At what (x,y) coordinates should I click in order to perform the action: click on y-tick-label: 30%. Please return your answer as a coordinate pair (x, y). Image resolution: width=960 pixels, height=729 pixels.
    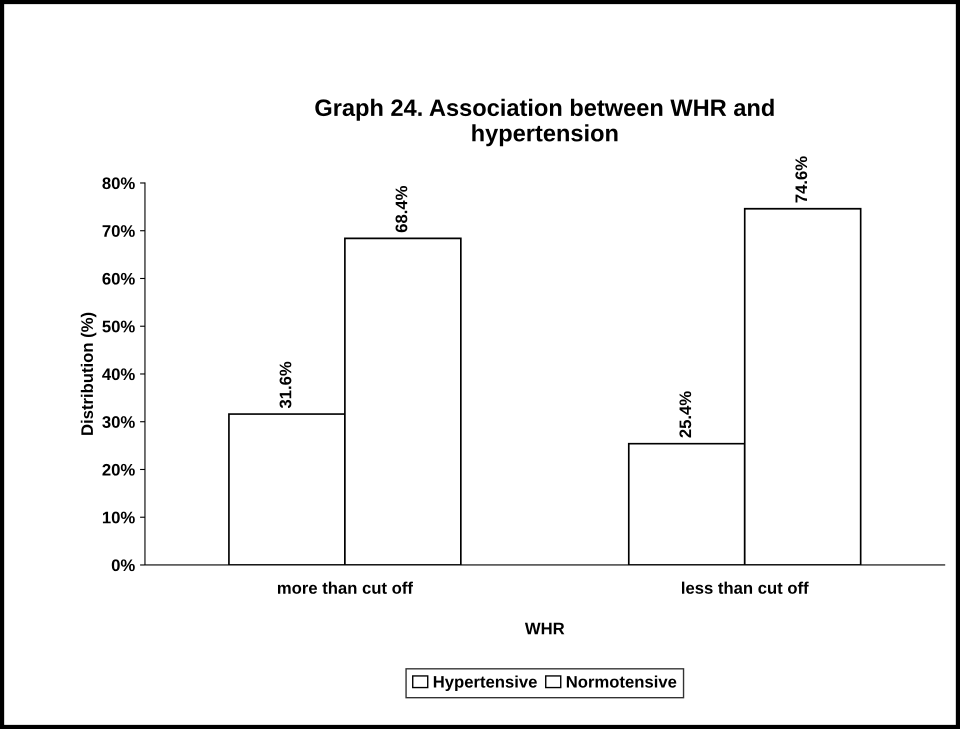
    Looking at the image, I should click on (118, 422).